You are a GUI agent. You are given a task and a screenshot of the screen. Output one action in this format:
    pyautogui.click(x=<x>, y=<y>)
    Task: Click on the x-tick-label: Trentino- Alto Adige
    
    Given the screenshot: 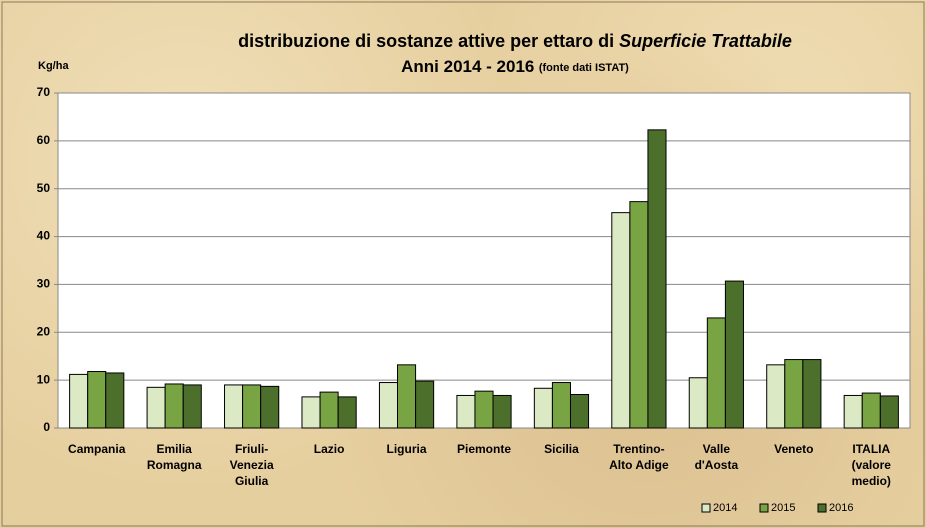 What is the action you would take?
    pyautogui.click(x=639, y=457)
    